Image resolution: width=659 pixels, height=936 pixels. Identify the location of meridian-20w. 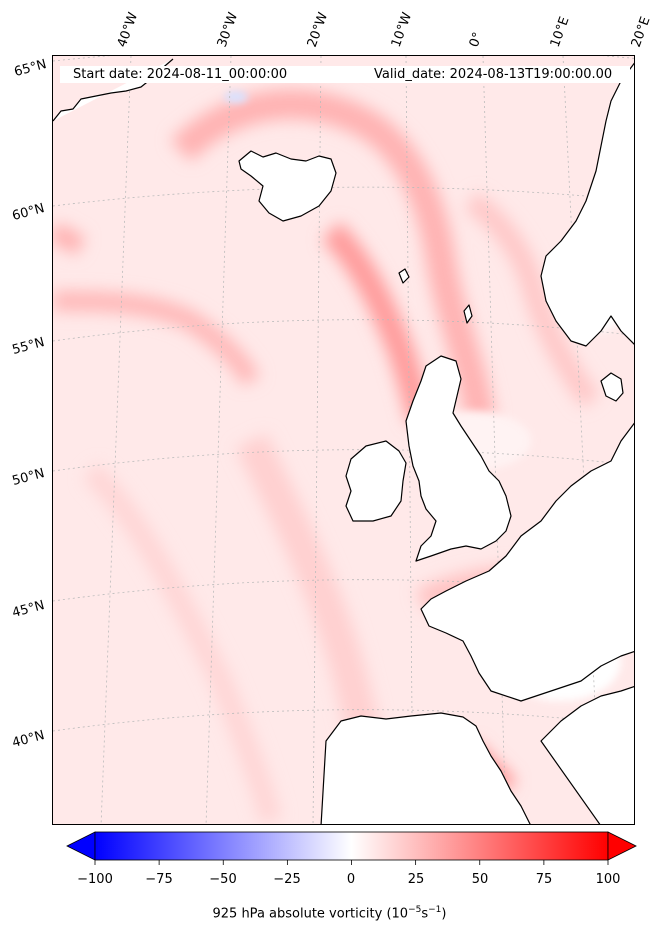
(317, 440).